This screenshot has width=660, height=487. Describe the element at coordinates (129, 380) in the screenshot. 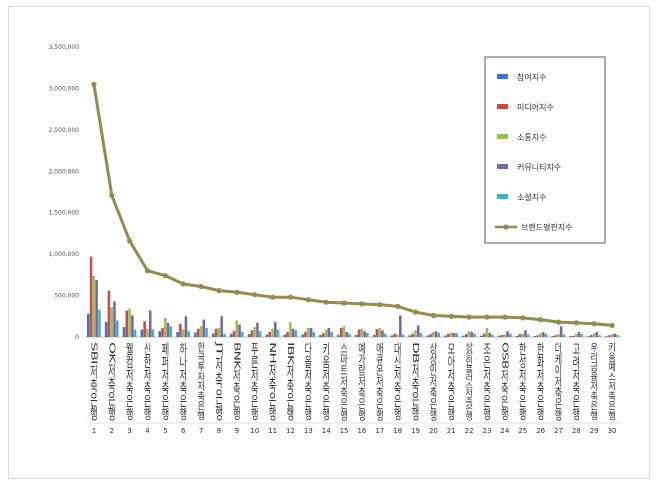

I see `category-label: 웰컴저축은행` at that location.